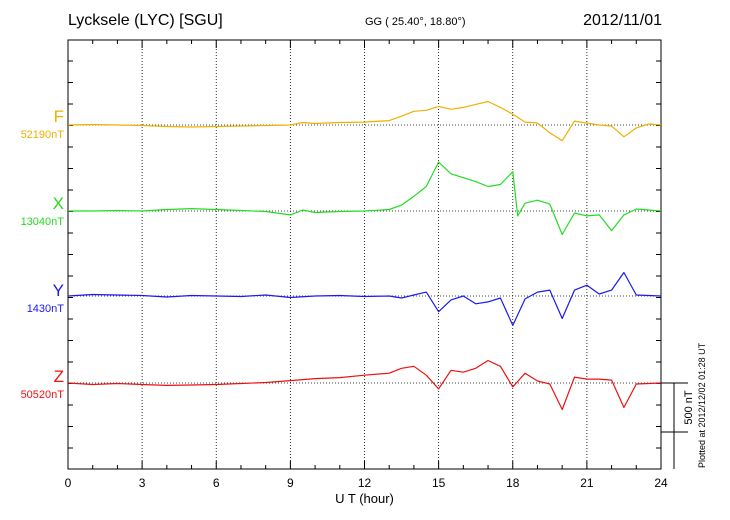  Describe the element at coordinates (622, 20) in the screenshot. I see `date-label: 2012/11/01` at that location.